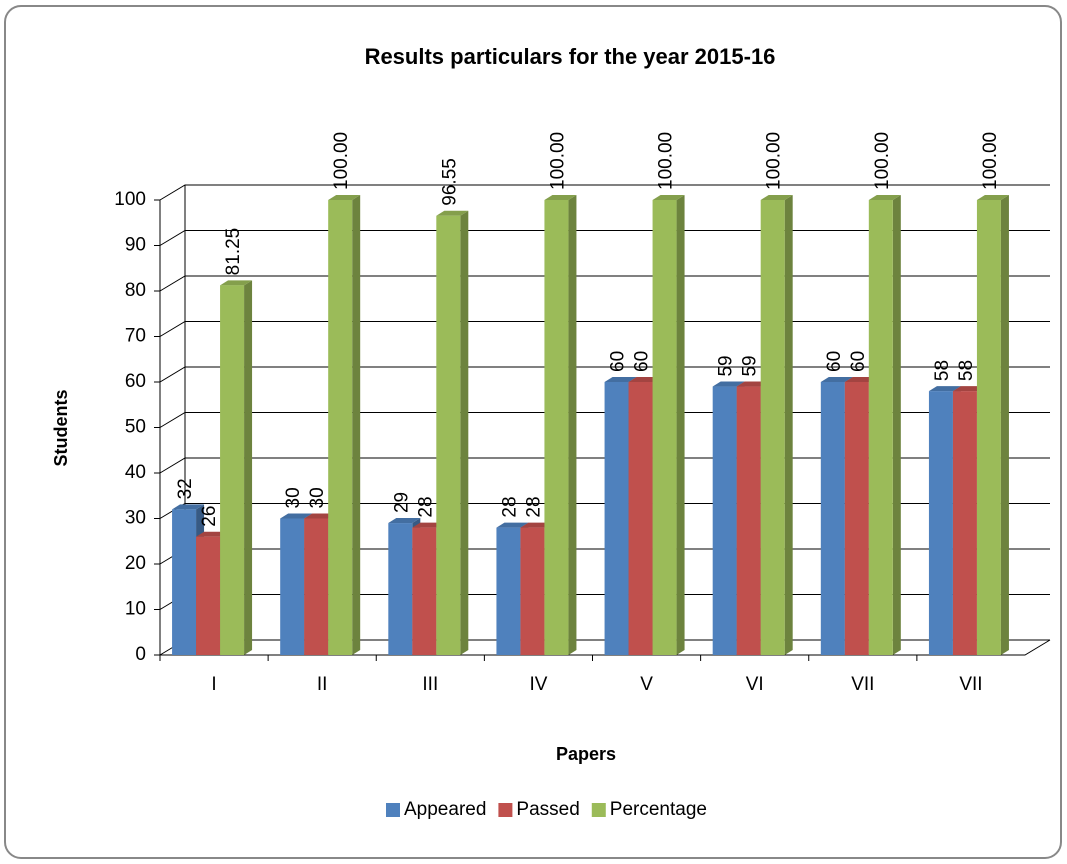 The image size is (1067, 864). What do you see at coordinates (755, 684) in the screenshot?
I see `x-tick-label: VI` at bounding box center [755, 684].